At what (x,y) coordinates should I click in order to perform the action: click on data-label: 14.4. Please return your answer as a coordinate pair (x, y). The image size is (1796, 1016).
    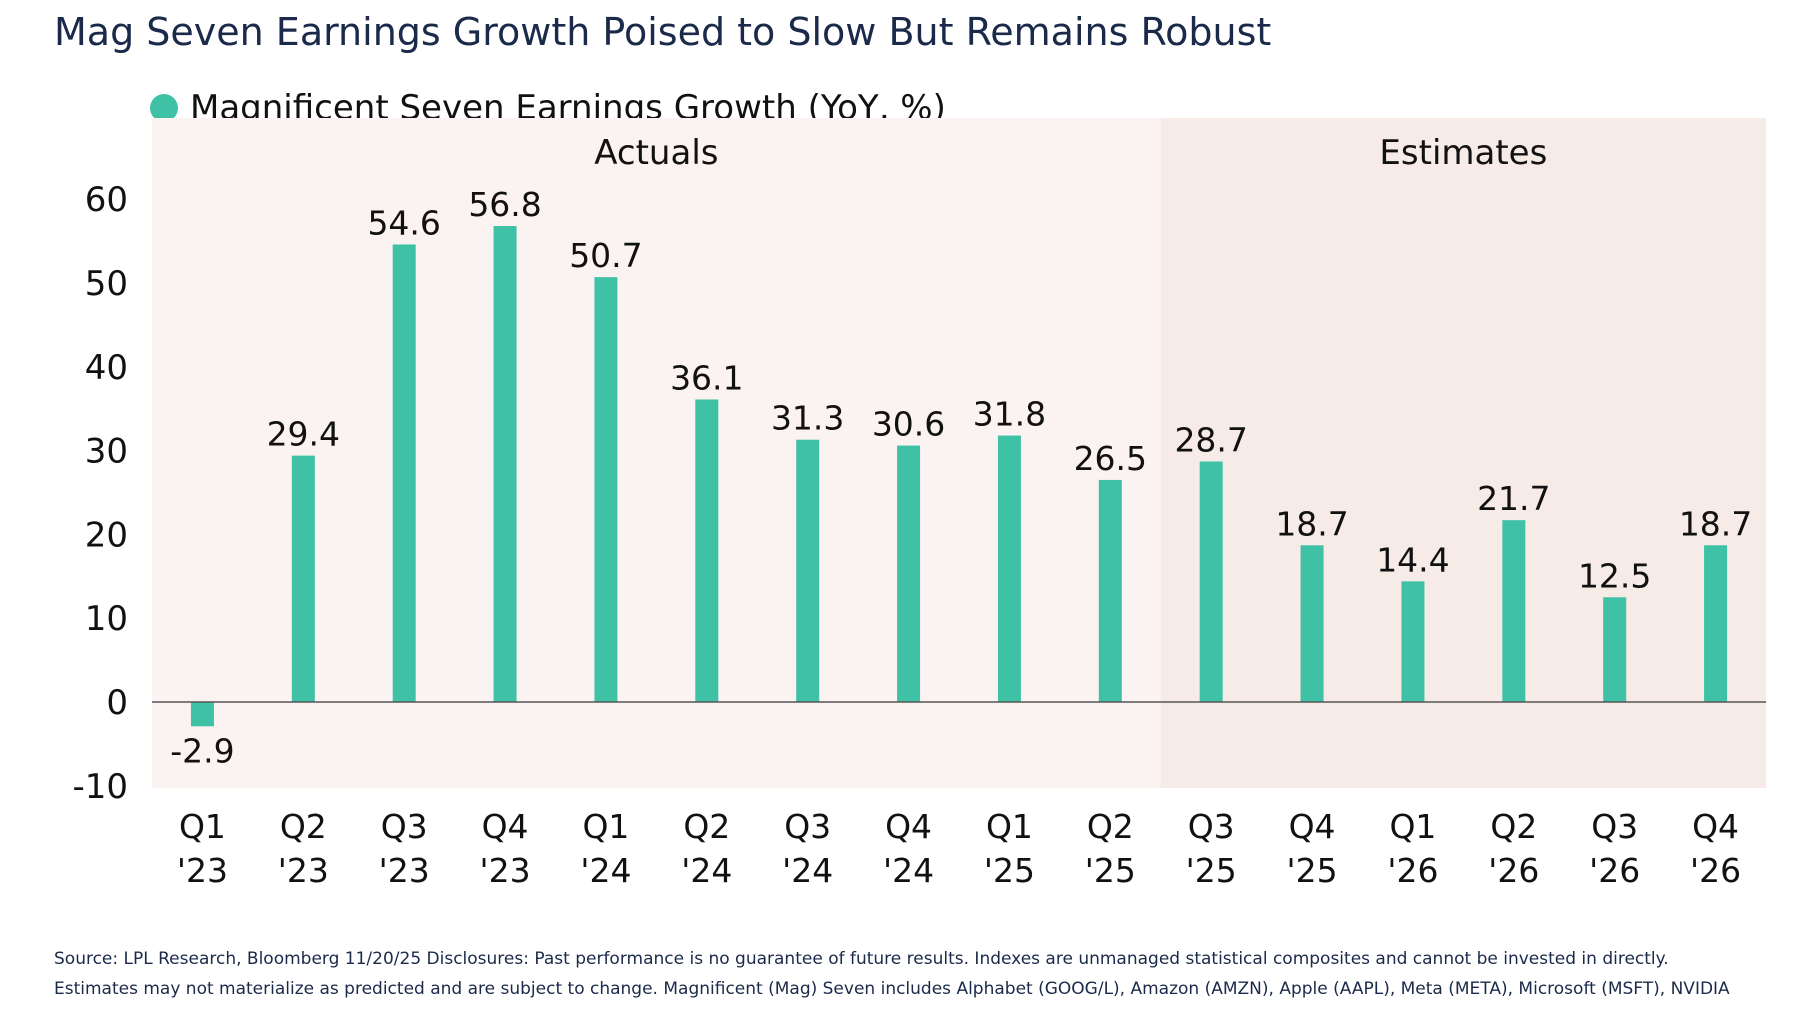
    Looking at the image, I should click on (1412, 559).